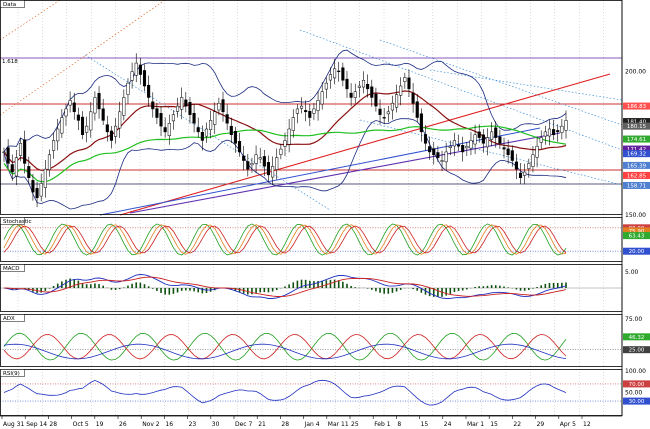  I want to click on fib-label: 1.618, so click(10, 62).